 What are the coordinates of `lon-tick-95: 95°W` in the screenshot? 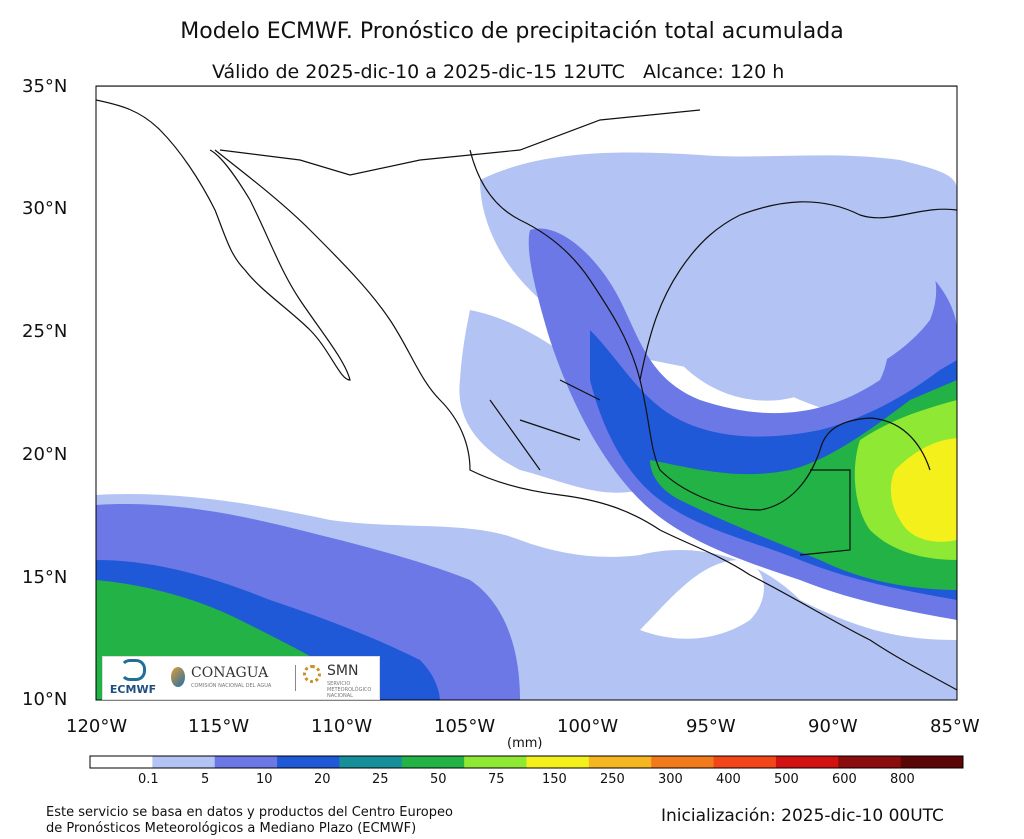 It's located at (711, 726).